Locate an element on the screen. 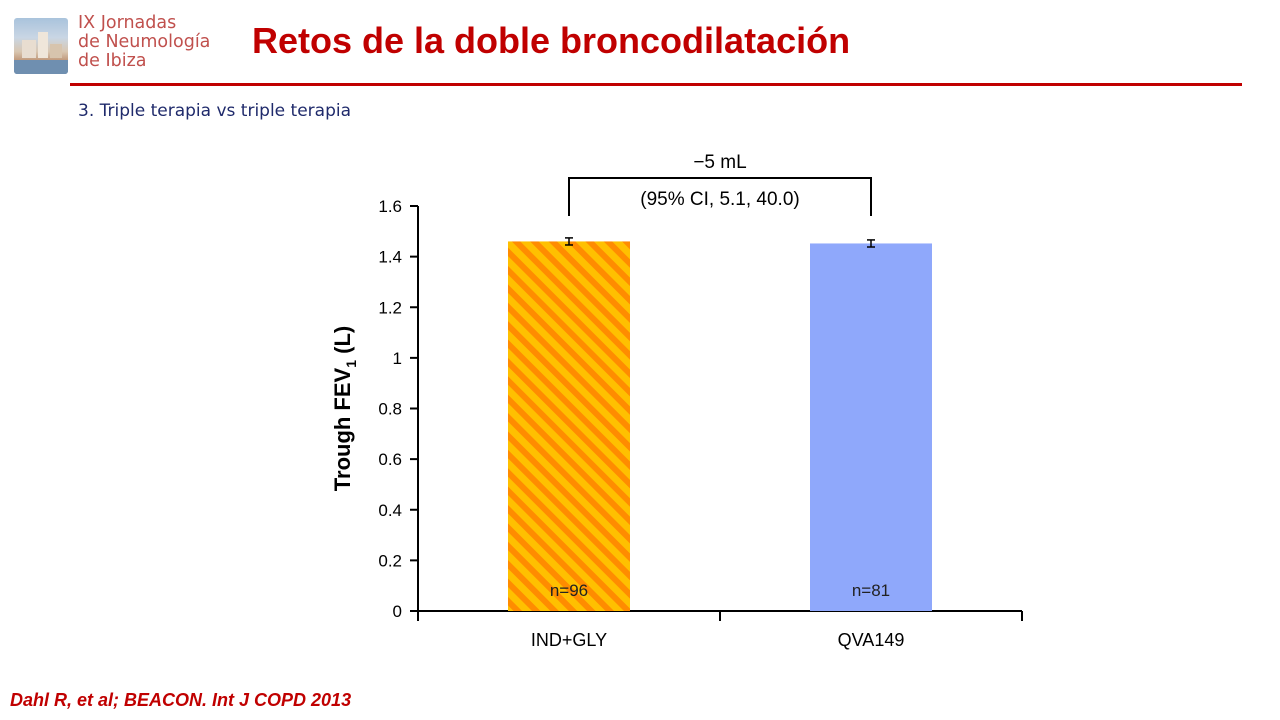 This screenshot has height=720, width=1280. comparison-bracket is located at coordinates (720, 196).